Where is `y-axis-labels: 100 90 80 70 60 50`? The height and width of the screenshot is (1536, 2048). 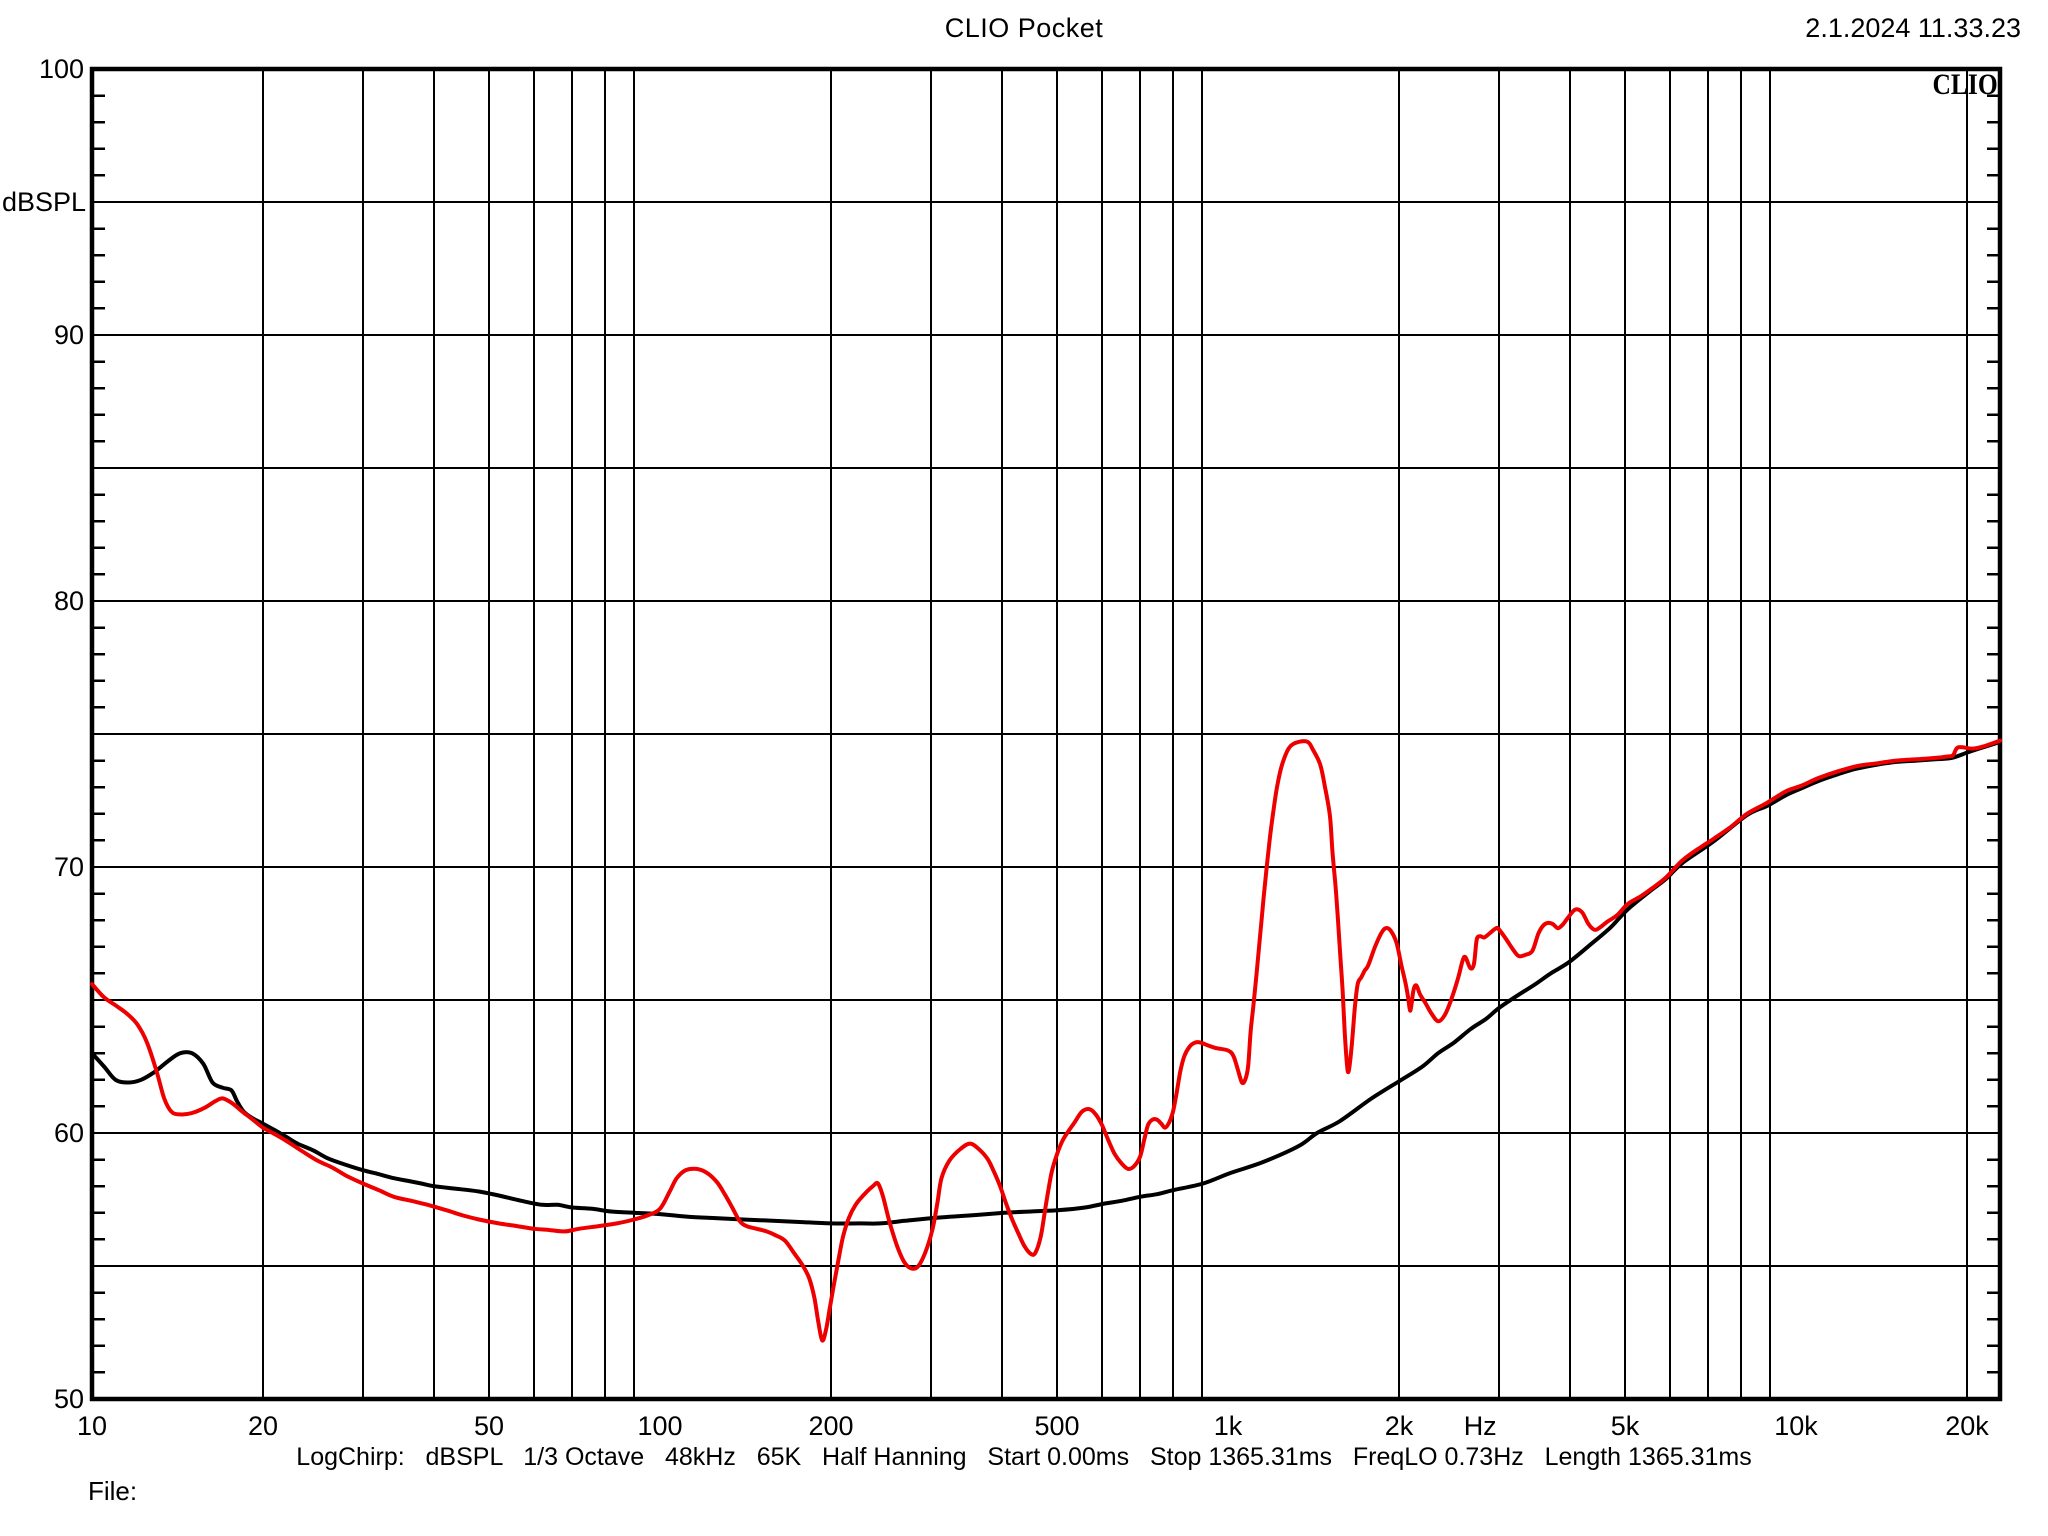
y-axis-labels: 100 90 80 70 60 50 is located at coordinates (61, 734).